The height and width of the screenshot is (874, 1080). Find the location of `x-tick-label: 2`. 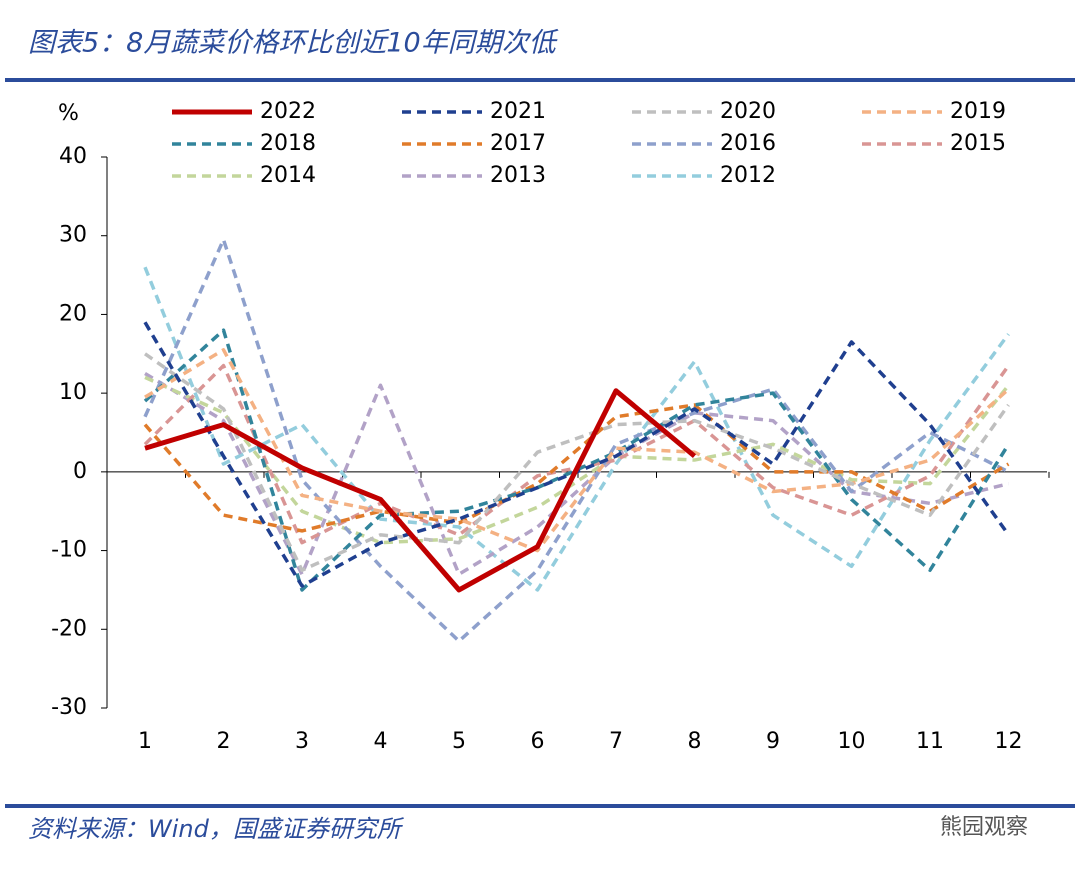

x-tick-label: 2 is located at coordinates (224, 741).